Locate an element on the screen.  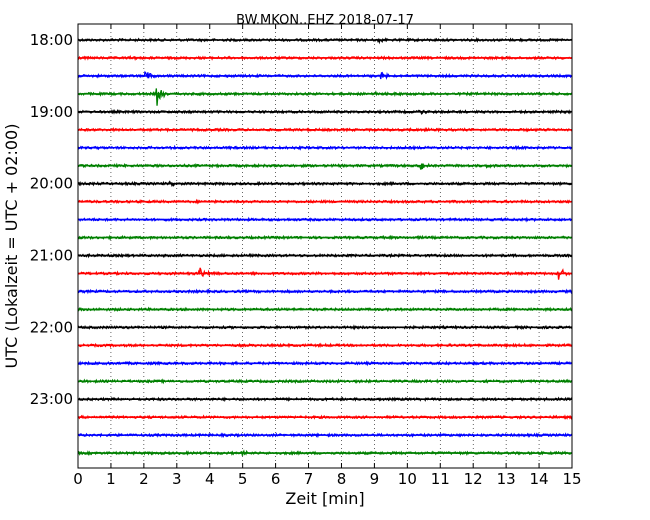
x-tick-label: 5 is located at coordinates (243, 479).